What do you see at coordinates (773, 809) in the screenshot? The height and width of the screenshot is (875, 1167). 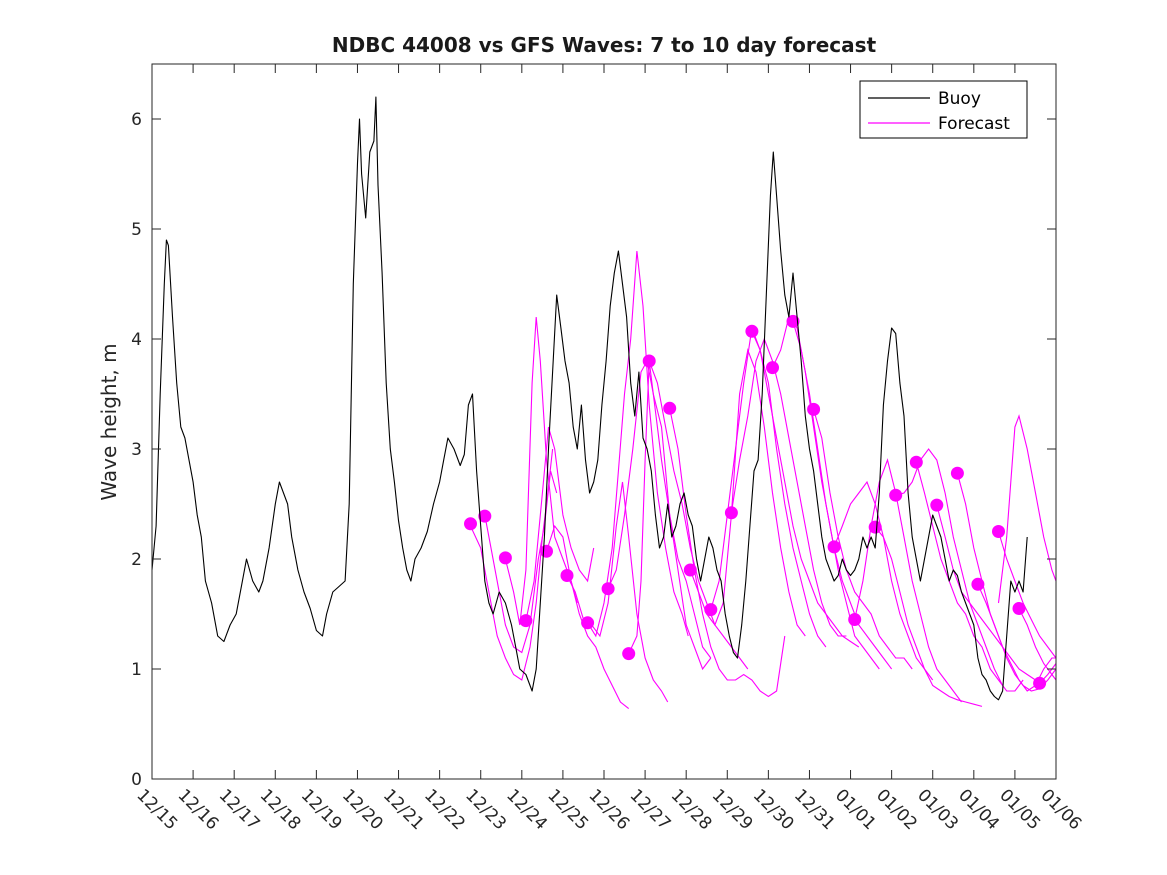 I see `x-tick-label-15: 12/30` at bounding box center [773, 809].